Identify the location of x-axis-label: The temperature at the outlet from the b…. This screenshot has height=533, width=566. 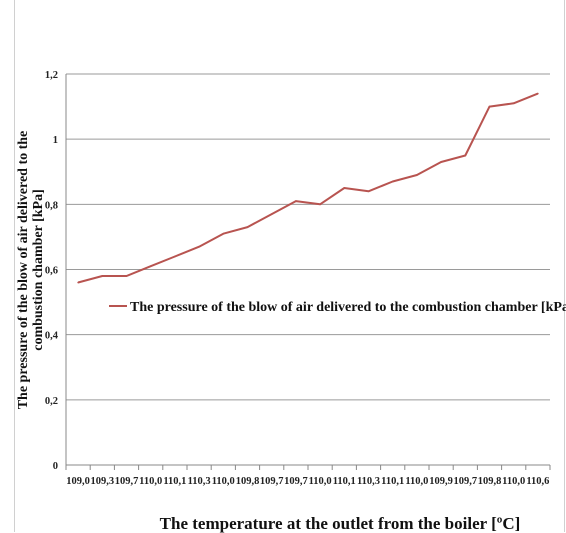
(340, 523).